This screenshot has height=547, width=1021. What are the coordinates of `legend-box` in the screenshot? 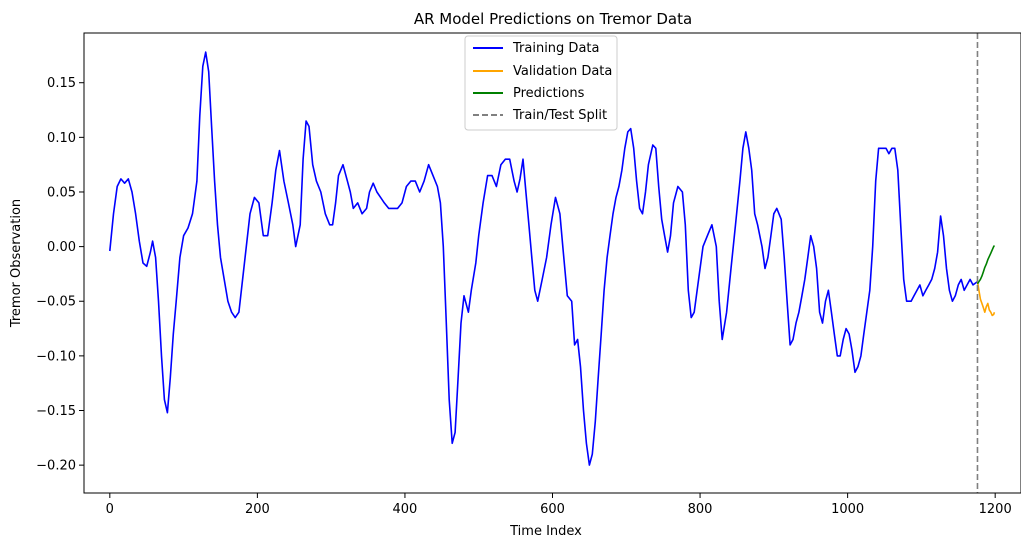 It's located at (541, 83).